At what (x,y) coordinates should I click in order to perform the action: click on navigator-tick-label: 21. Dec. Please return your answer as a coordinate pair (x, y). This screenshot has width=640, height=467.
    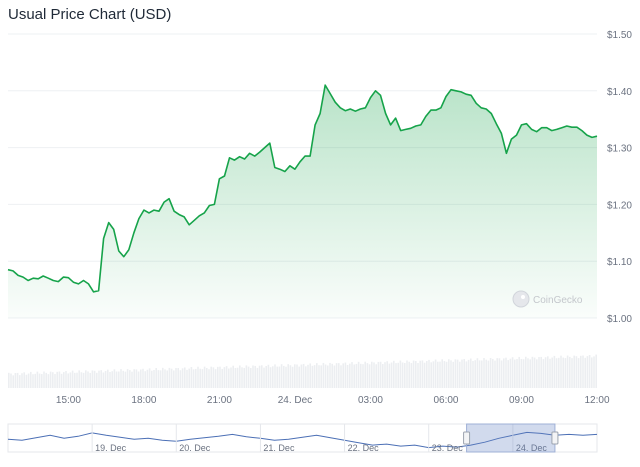
    Looking at the image, I should click on (279, 448).